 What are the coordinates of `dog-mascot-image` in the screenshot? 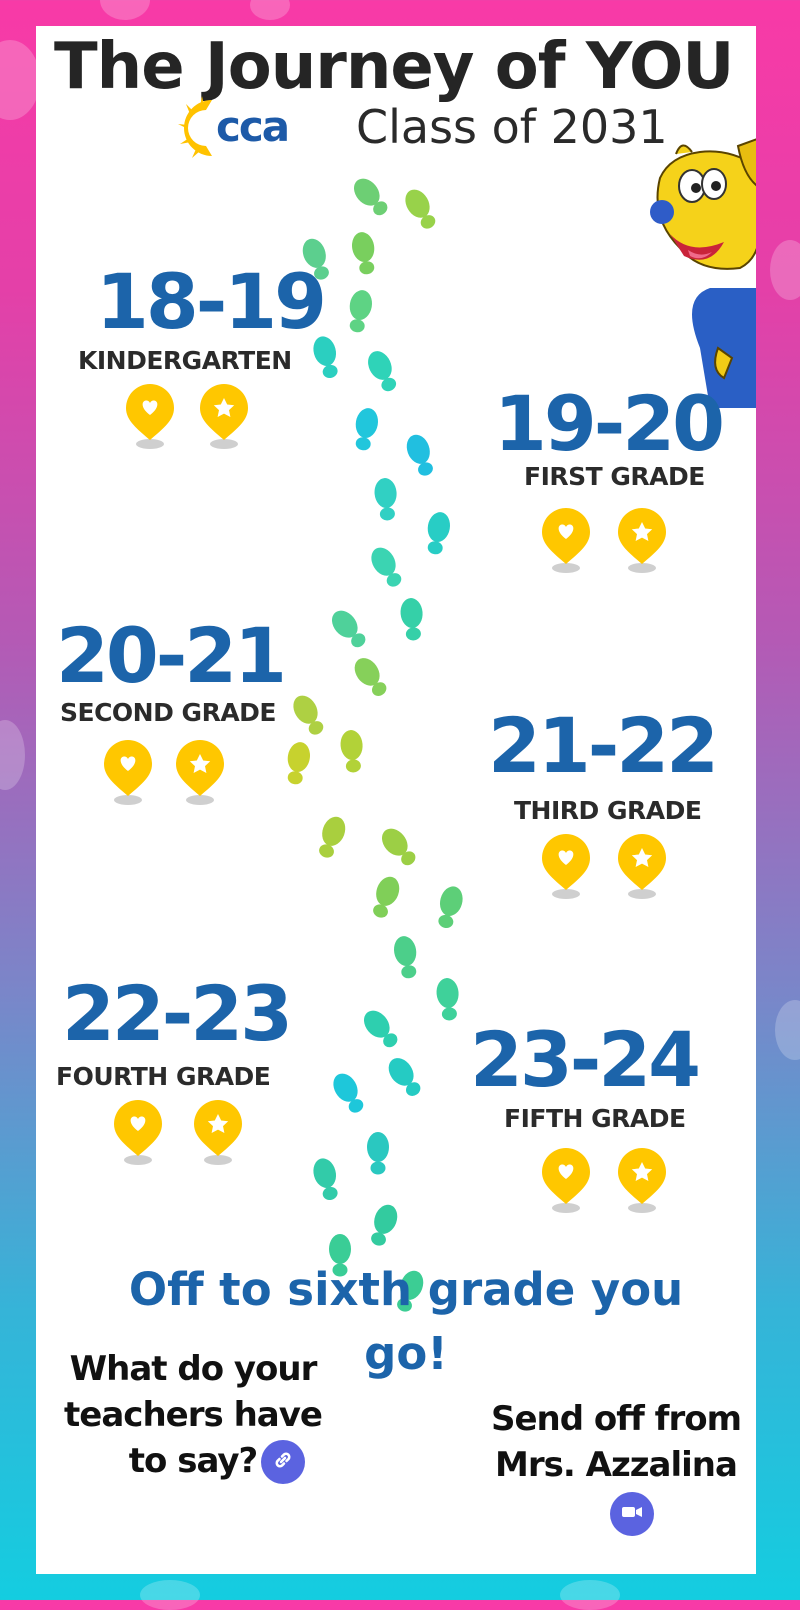 It's located at (698, 275).